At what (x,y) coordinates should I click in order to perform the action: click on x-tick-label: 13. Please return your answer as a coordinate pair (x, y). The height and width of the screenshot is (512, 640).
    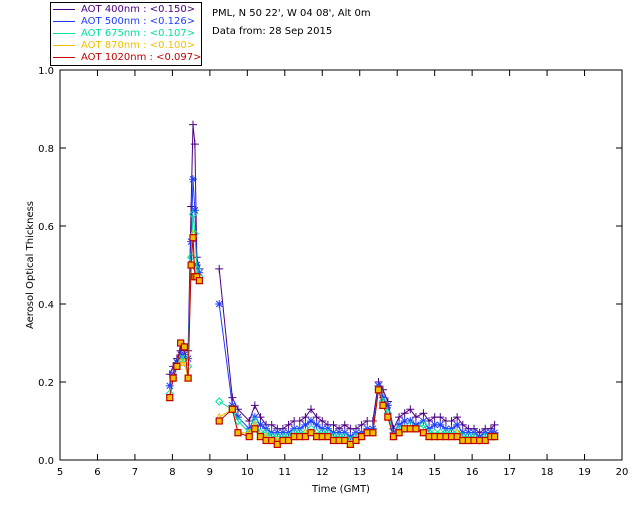
    Looking at the image, I should click on (359, 472).